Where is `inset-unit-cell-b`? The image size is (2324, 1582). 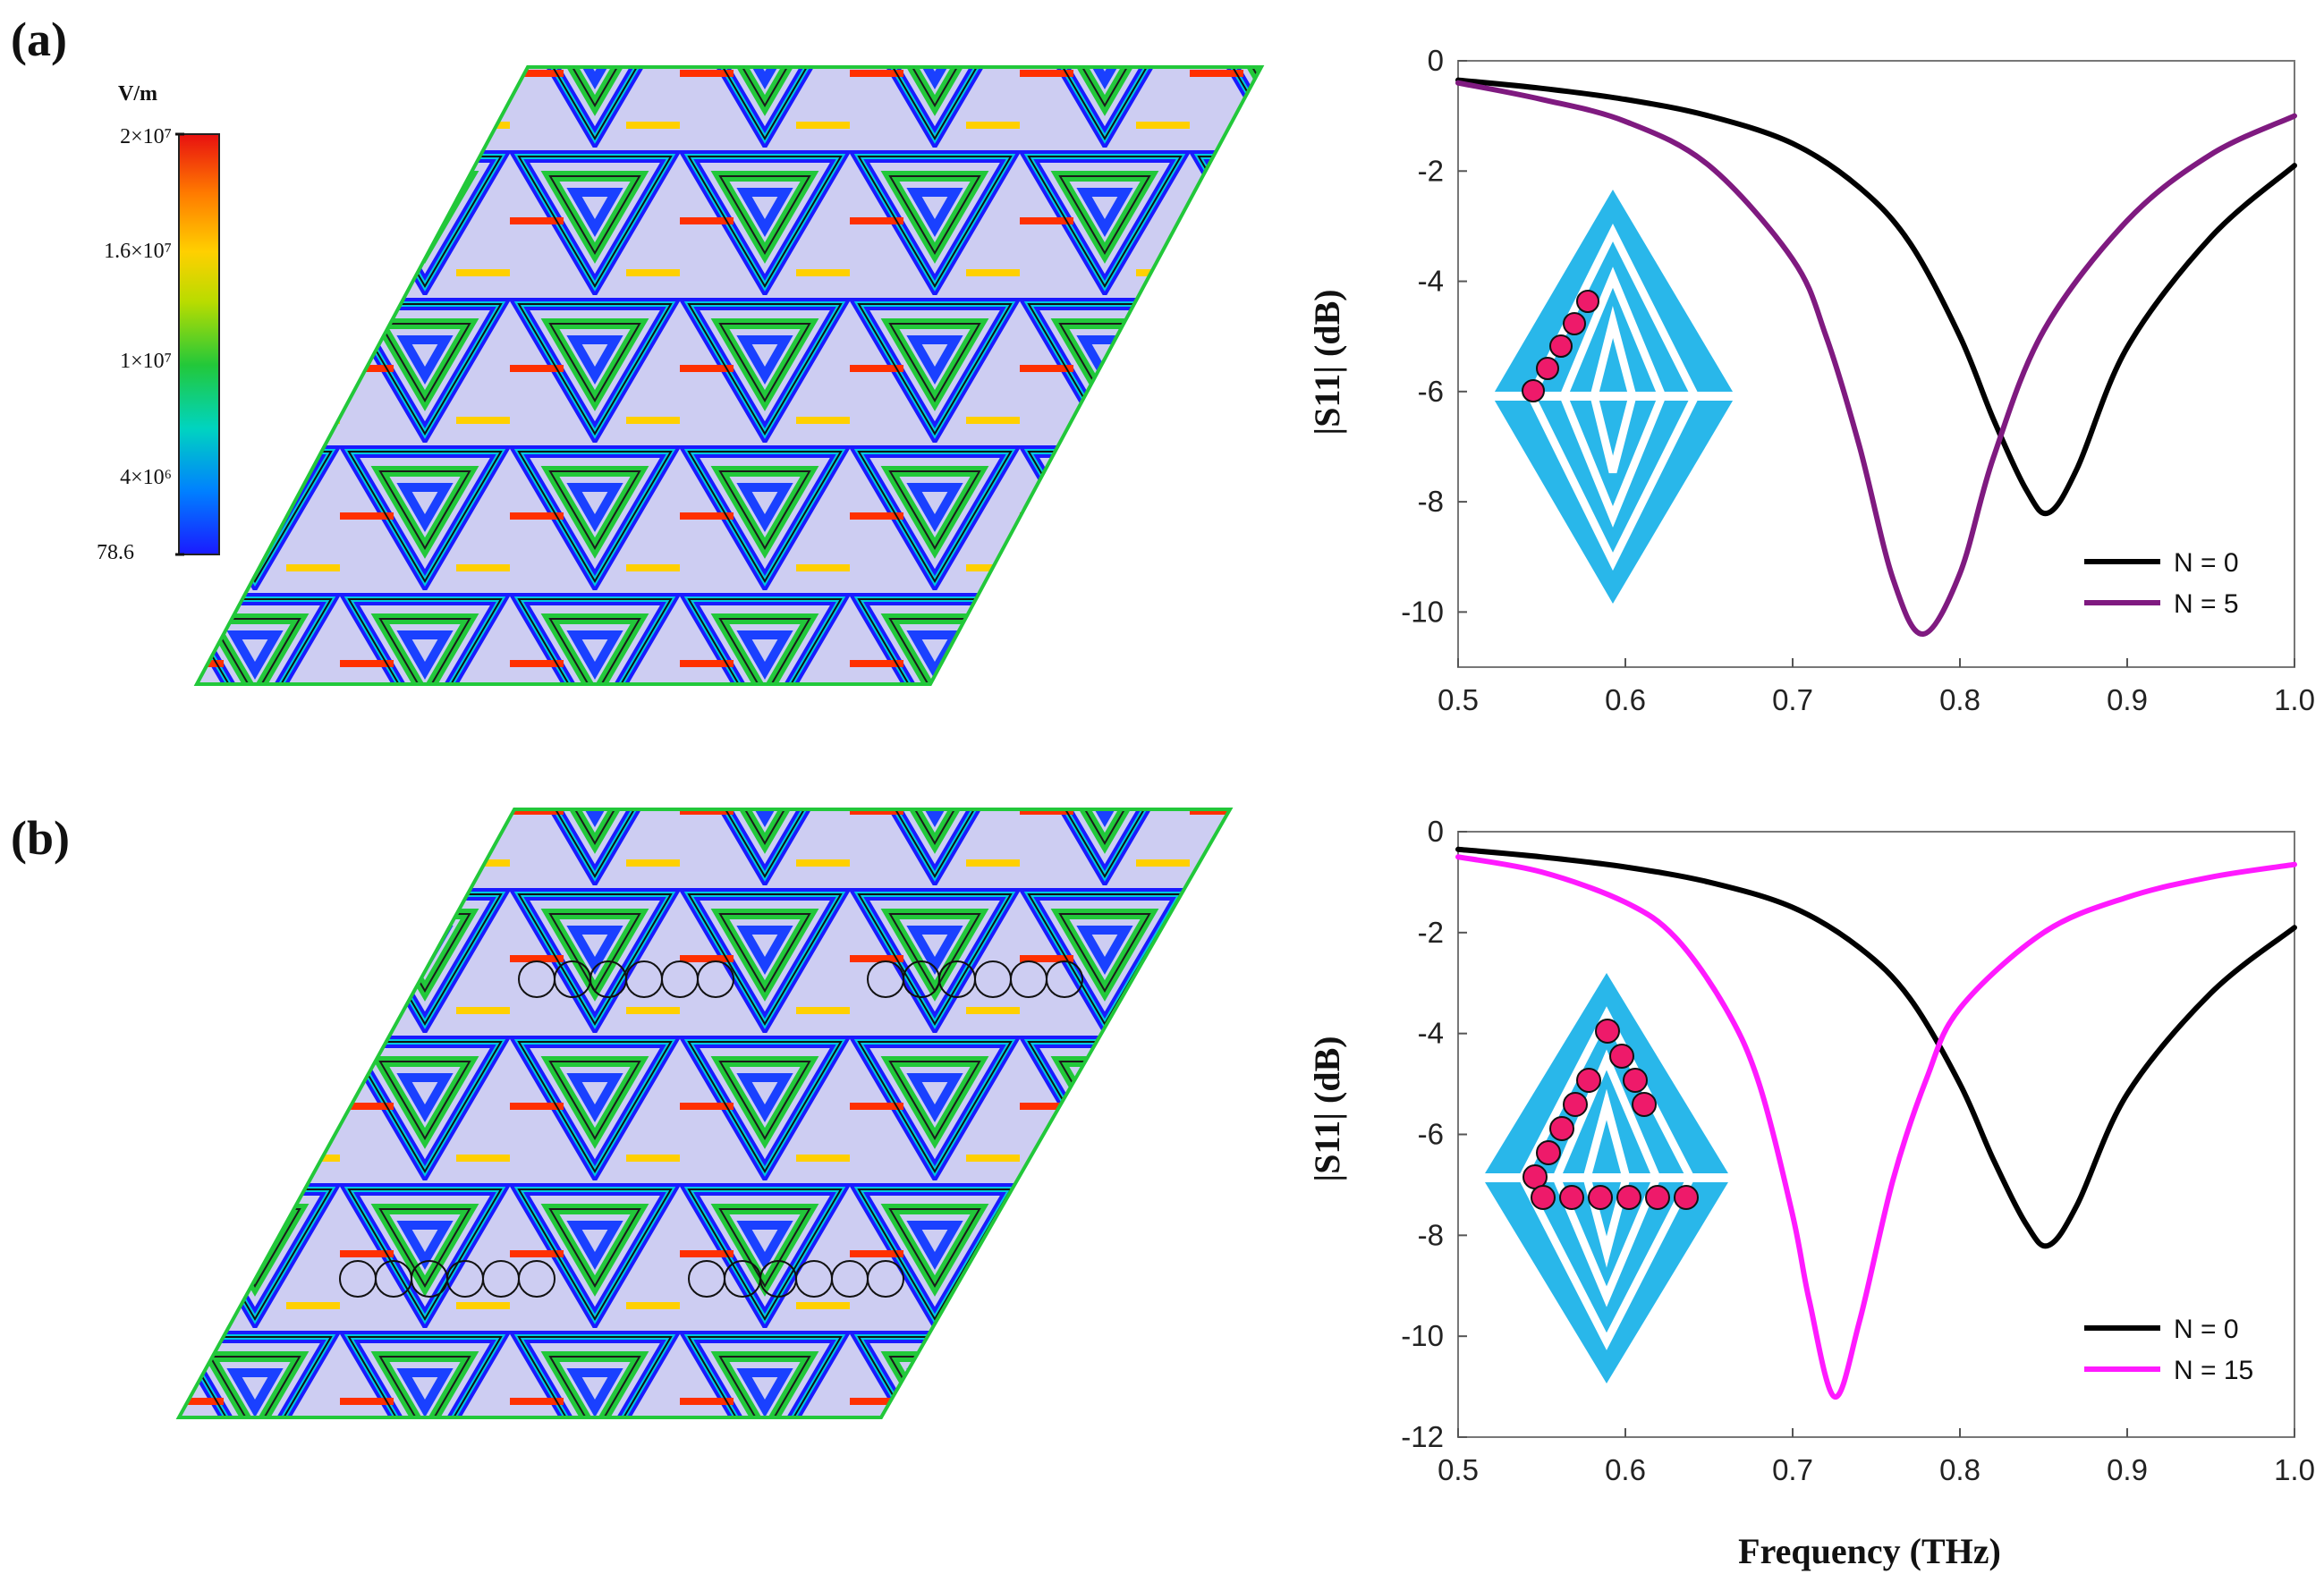 inset-unit-cell-b is located at coordinates (1606, 1178).